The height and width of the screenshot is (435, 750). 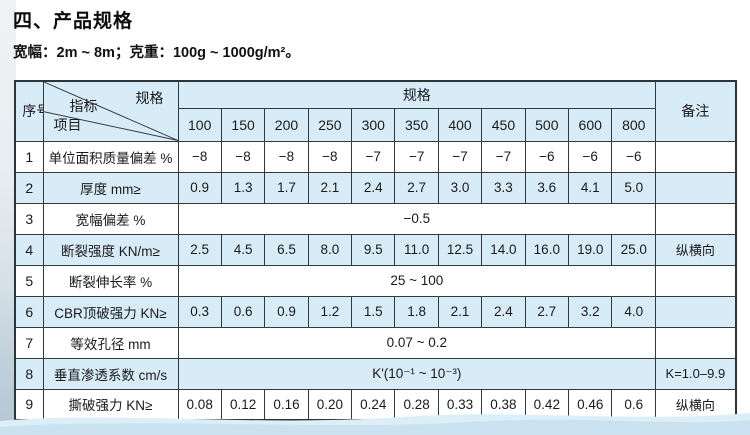 What do you see at coordinates (286, 249) in the screenshot?
I see `value-cell: 6.5` at bounding box center [286, 249].